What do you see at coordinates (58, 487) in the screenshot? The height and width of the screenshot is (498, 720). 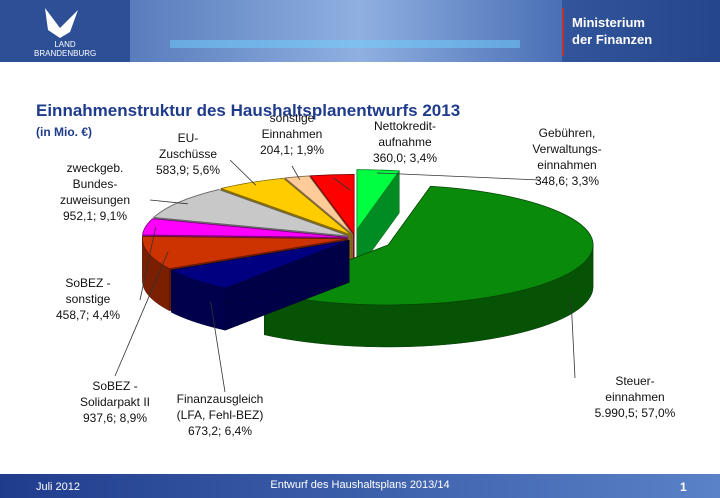 I see `footer-date: Juli 2012` at bounding box center [58, 487].